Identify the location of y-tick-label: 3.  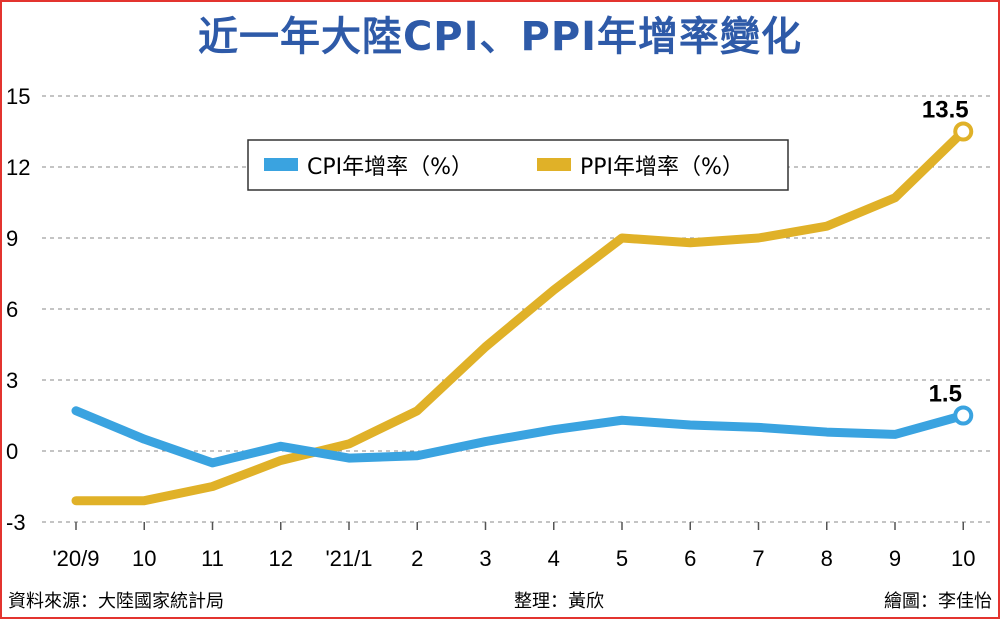
(12, 380).